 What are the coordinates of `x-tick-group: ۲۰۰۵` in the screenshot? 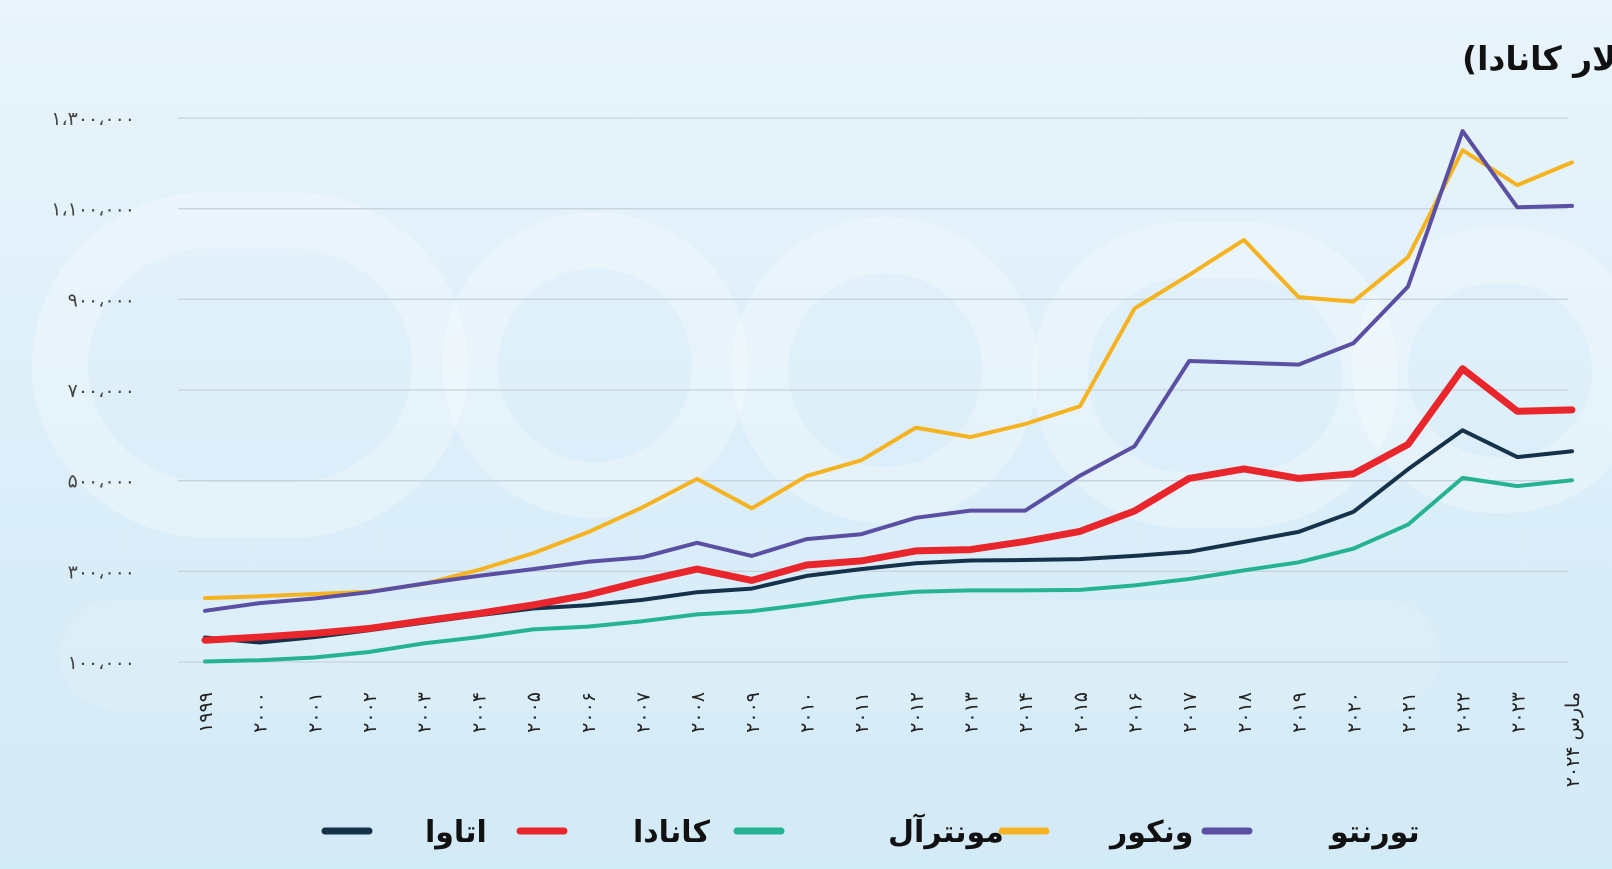 It's located at (534, 712).